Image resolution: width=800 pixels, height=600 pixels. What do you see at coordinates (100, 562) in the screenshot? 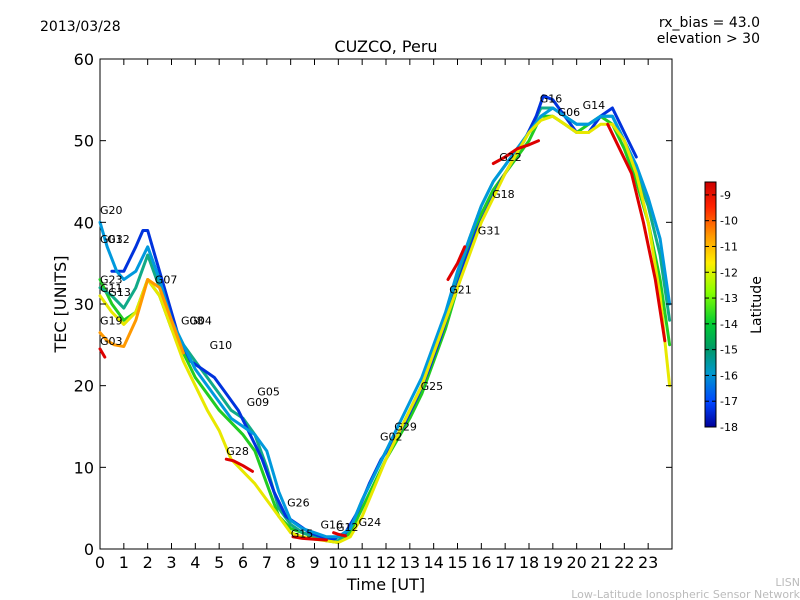
I see `x-tick-label: 0` at bounding box center [100, 562].